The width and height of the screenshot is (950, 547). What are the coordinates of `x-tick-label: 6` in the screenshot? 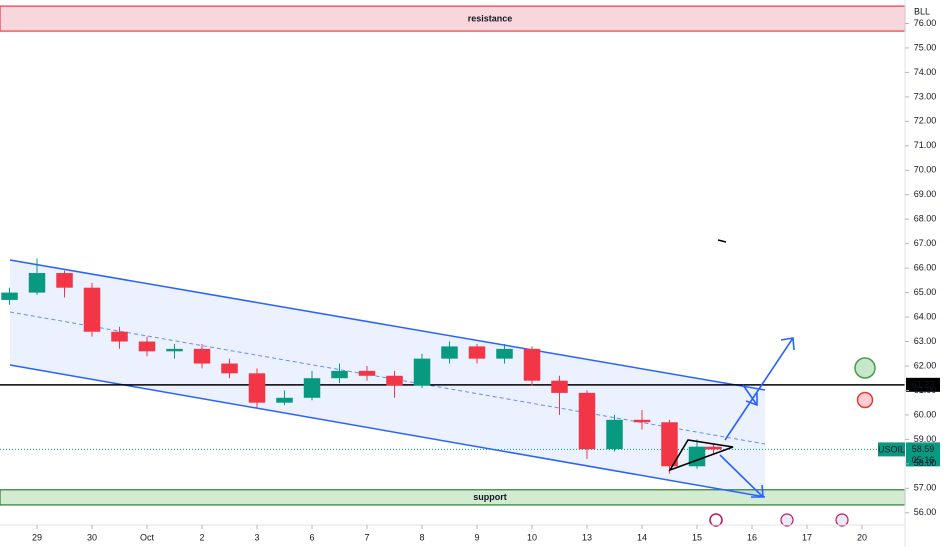 It's located at (311, 537).